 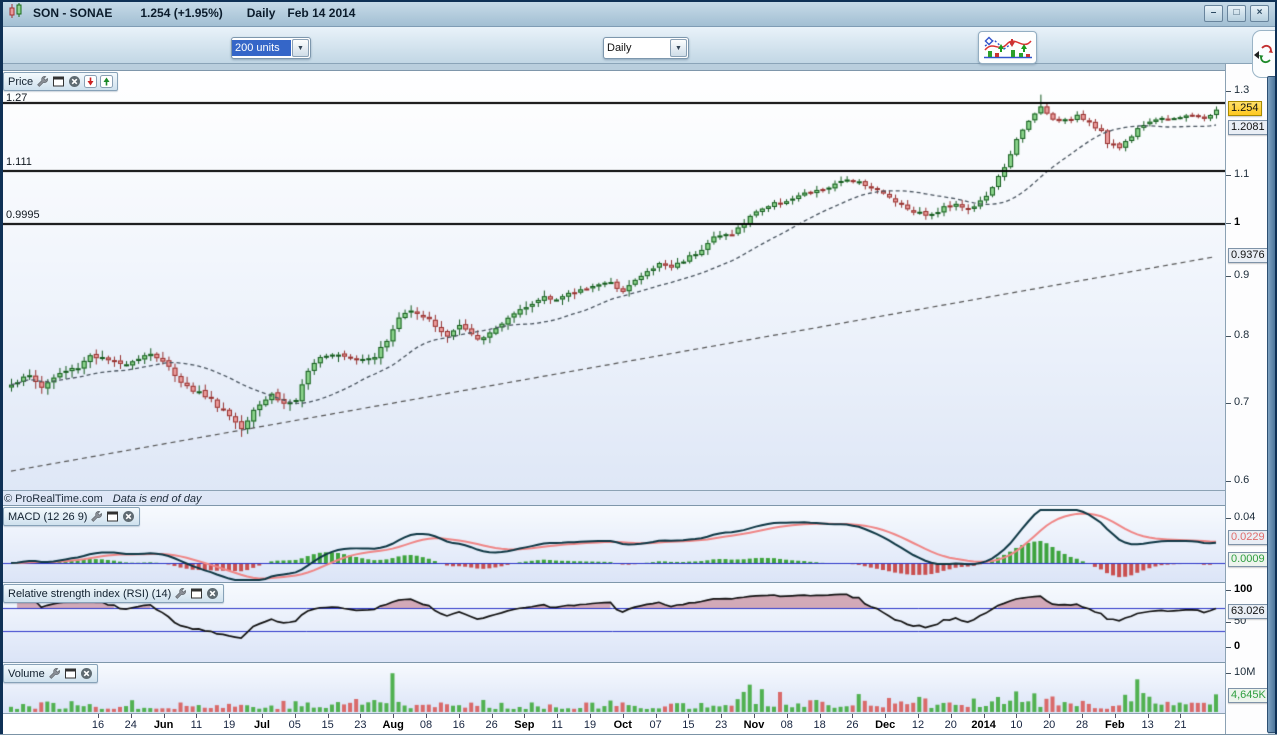 I want to click on x-axis-label: Nov, so click(x=754, y=725).